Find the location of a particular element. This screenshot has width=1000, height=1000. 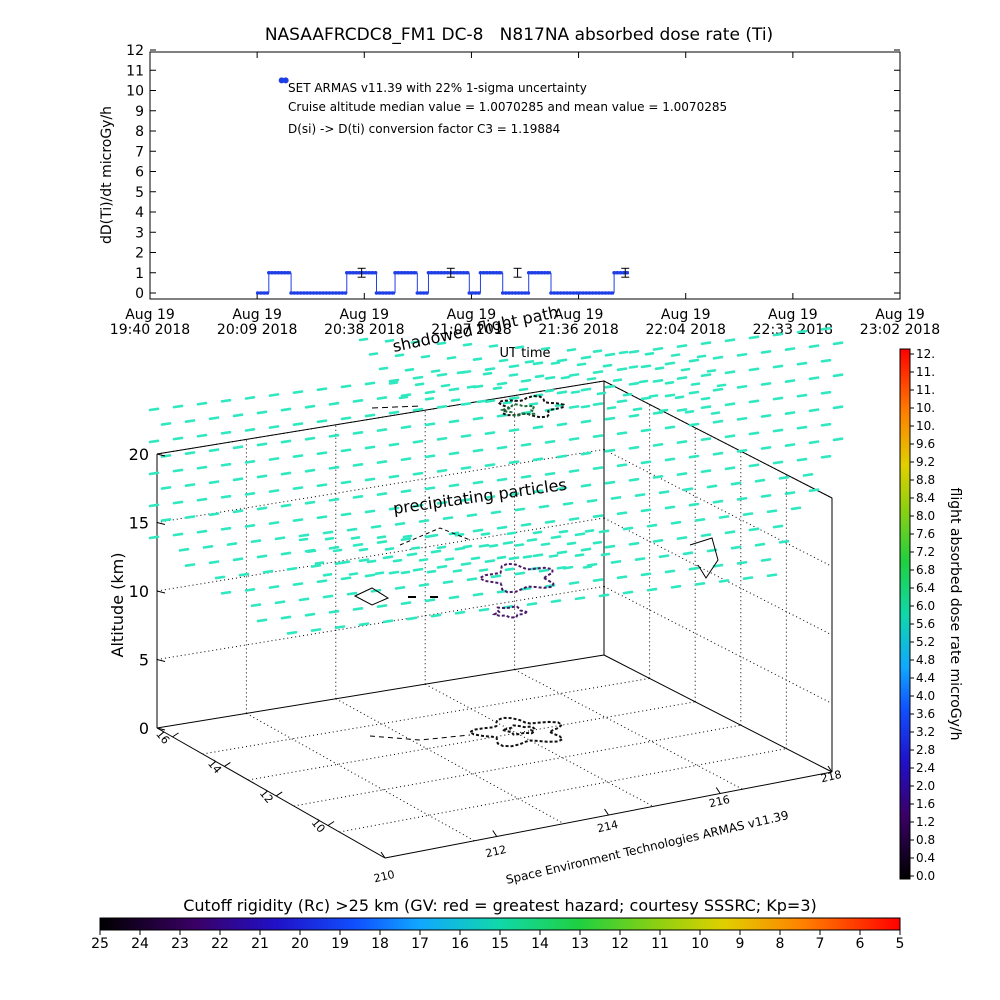

contour-mid-small is located at coordinates (509, 612).